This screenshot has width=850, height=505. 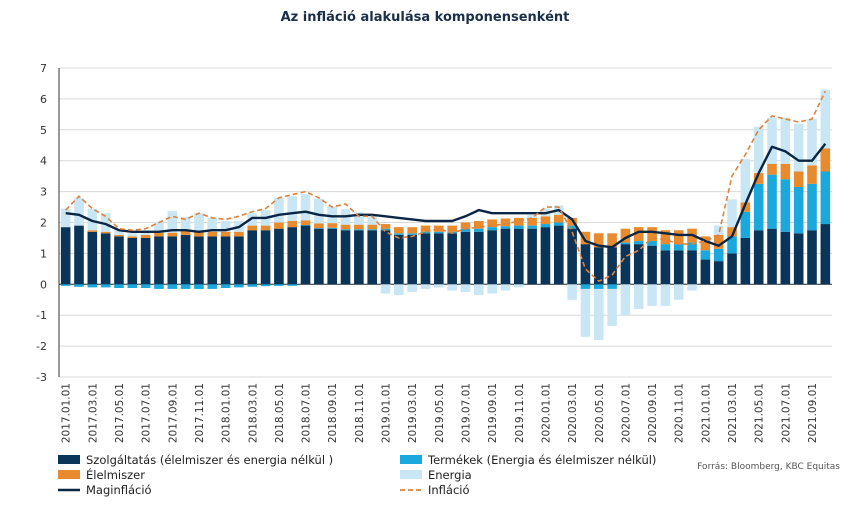 I want to click on x-tick-label: 2020.09.01, so click(x=653, y=413).